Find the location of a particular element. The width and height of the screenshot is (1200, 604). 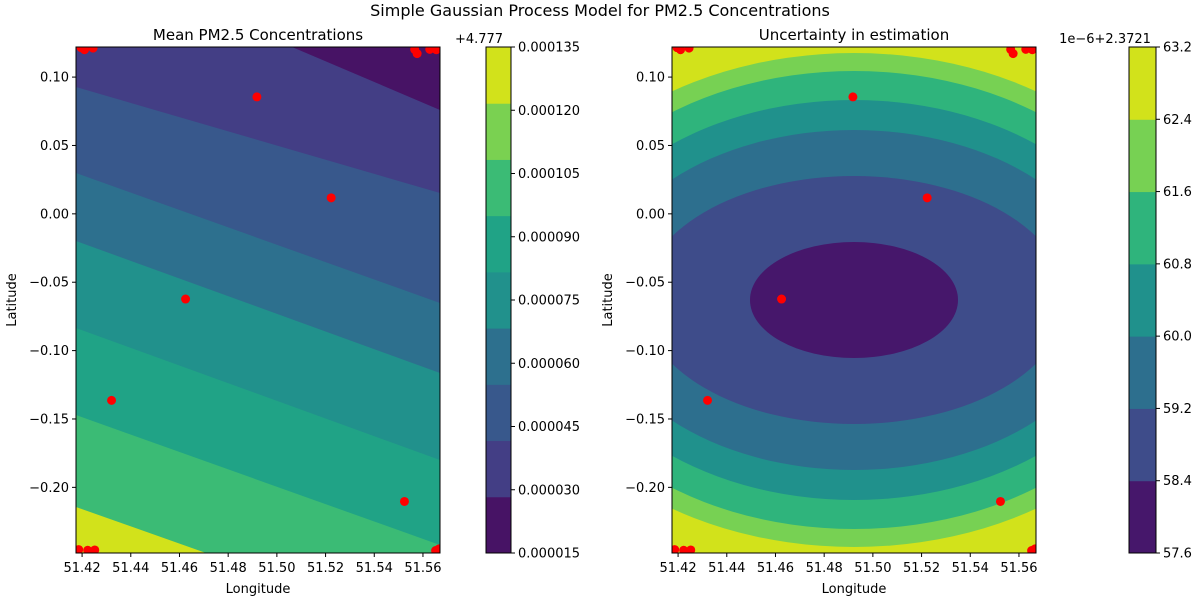

uncertainty-x-tick-label: 51.42 is located at coordinates (677, 568).